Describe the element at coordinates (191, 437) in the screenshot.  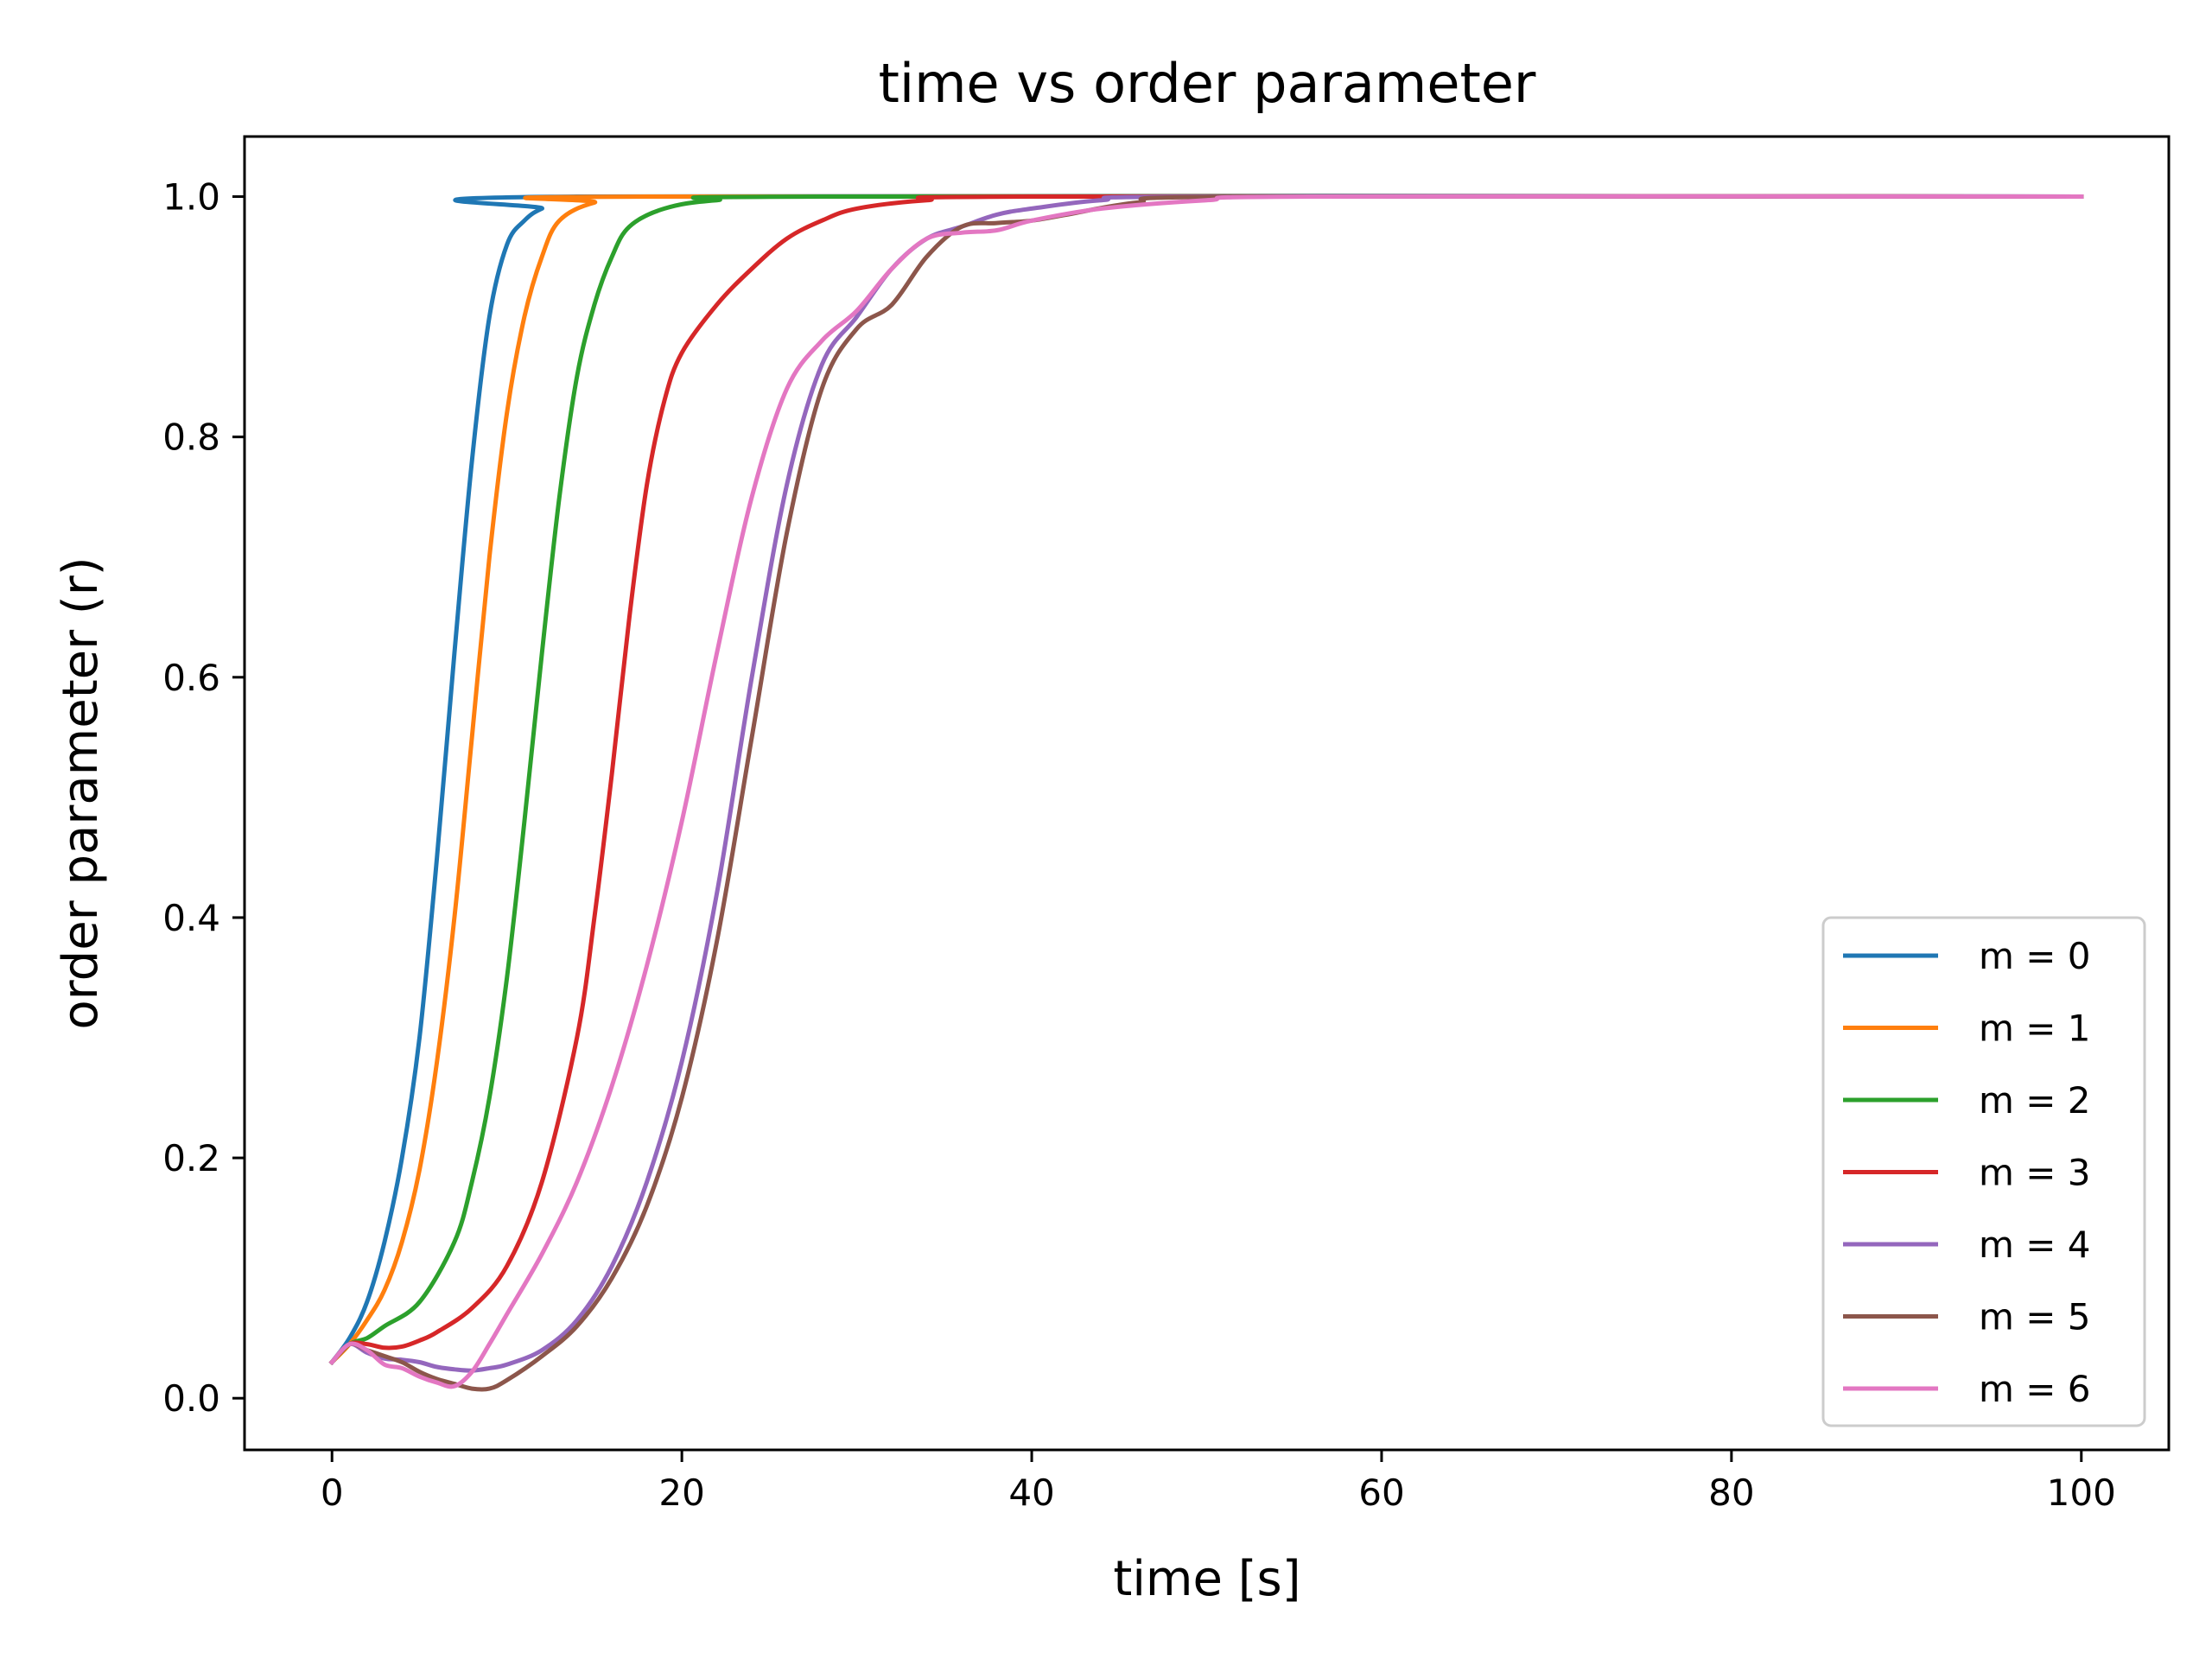
I see `y-tick-label: 0.8` at that location.